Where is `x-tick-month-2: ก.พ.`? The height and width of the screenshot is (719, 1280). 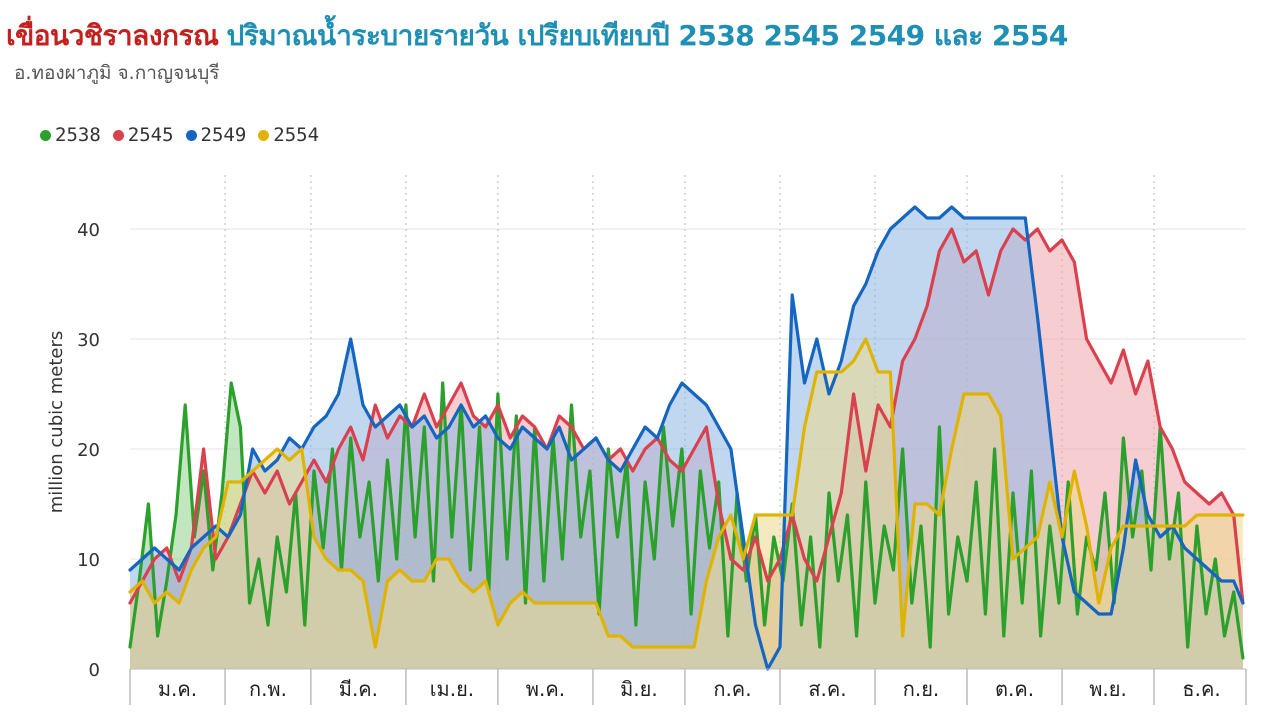
x-tick-month-2: ก.พ. is located at coordinates (268, 689).